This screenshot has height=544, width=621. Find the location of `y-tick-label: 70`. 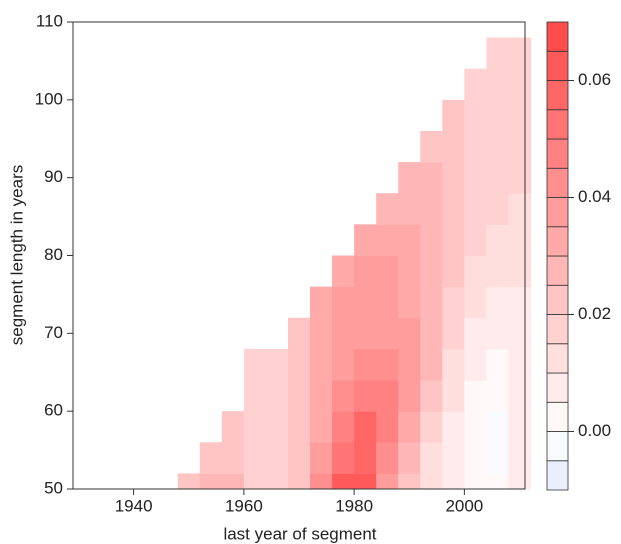

y-tick-label: 70 is located at coordinates (53, 332).